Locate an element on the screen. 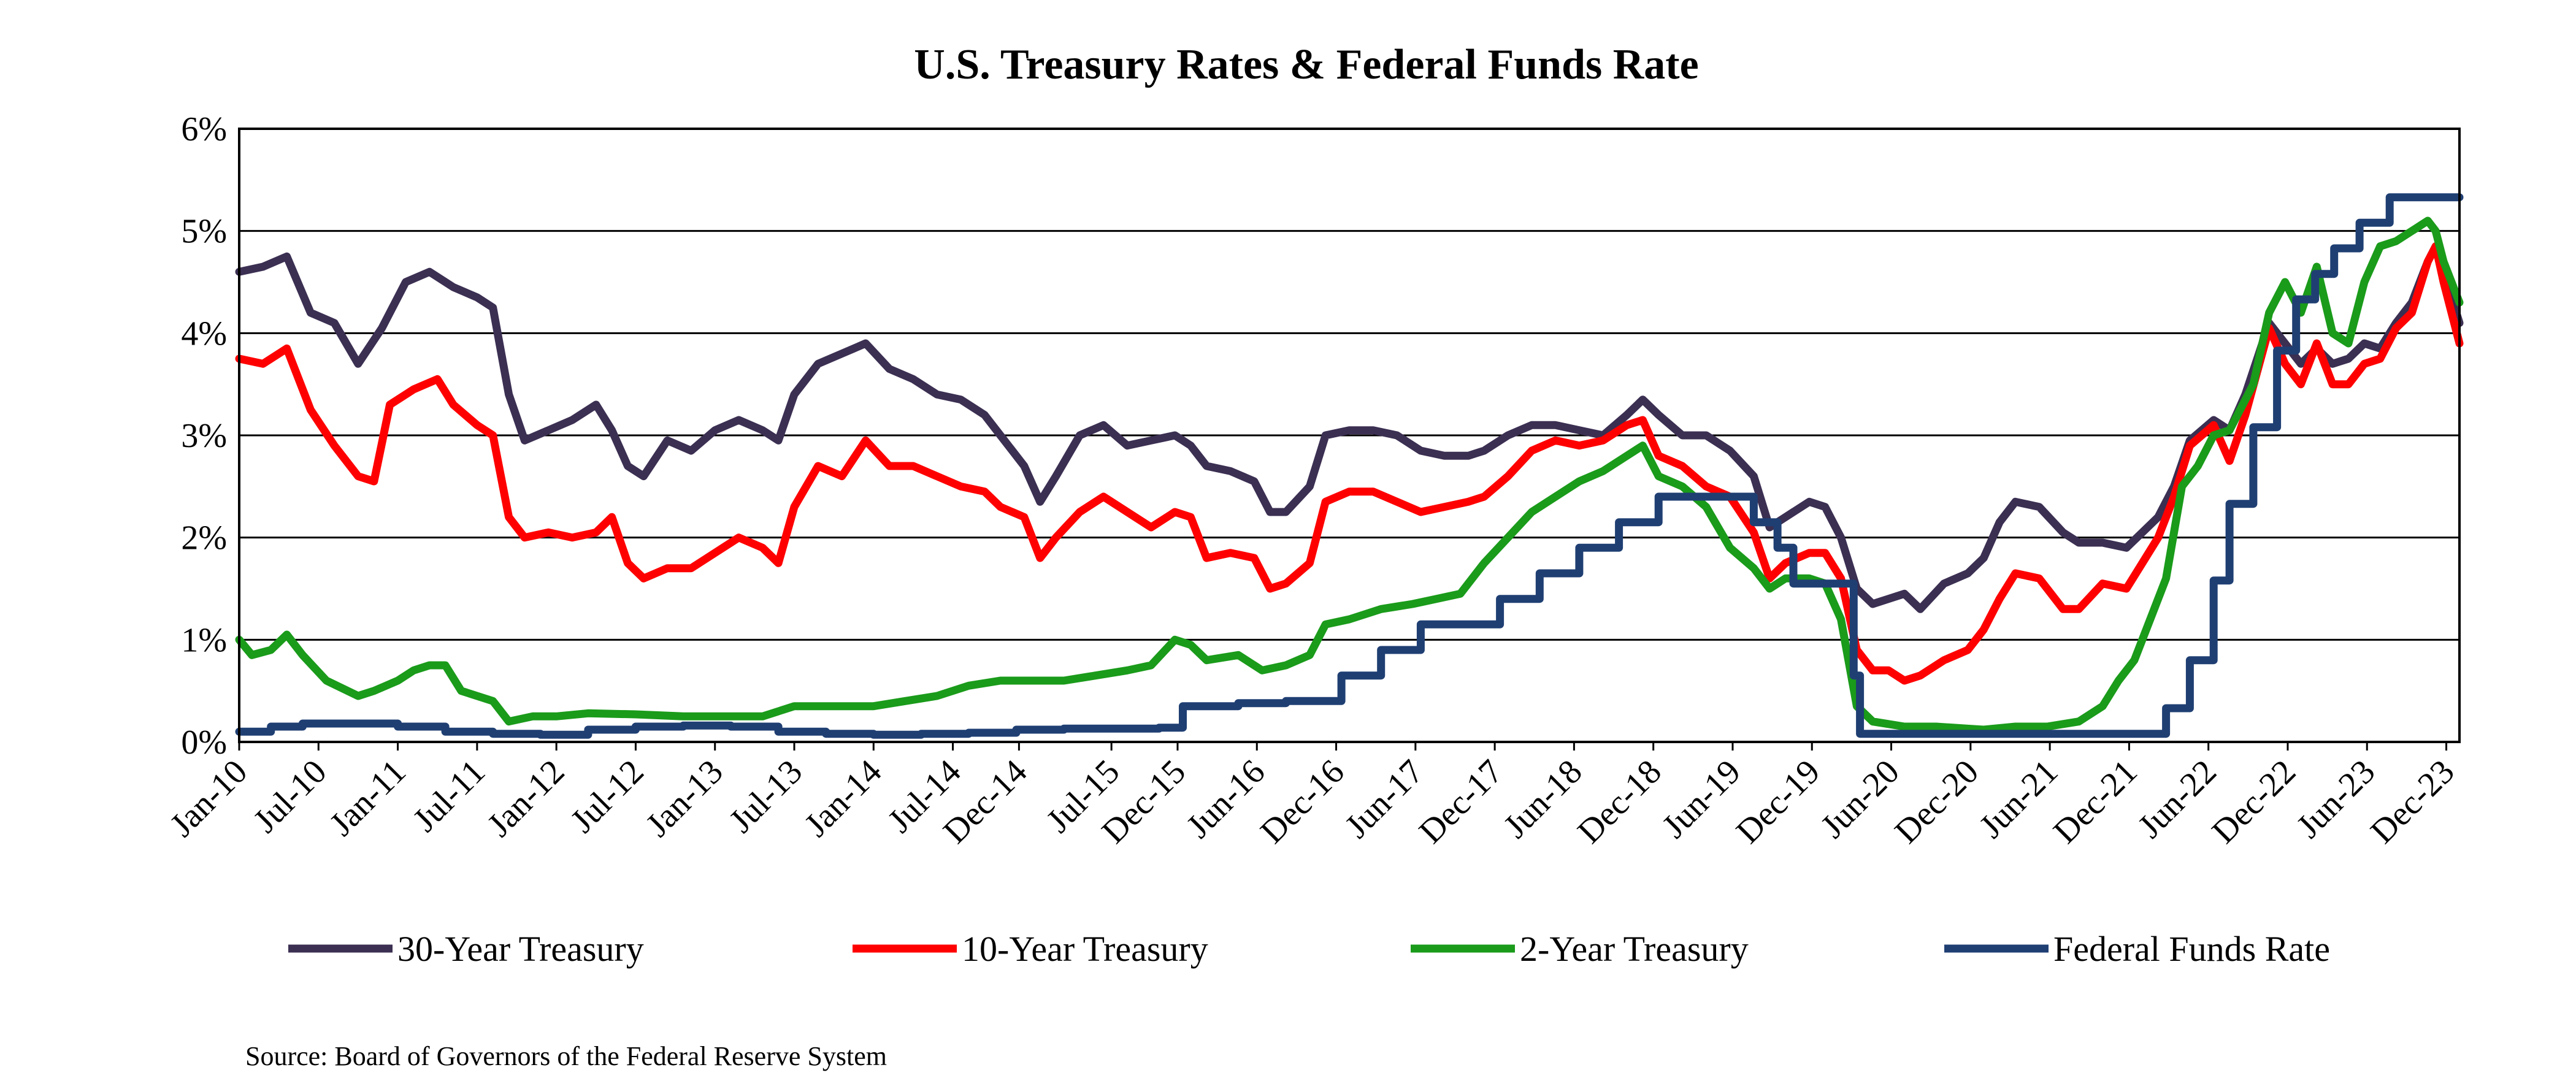 The image size is (2576, 1089). y-tick-label: 2% is located at coordinates (204, 538).